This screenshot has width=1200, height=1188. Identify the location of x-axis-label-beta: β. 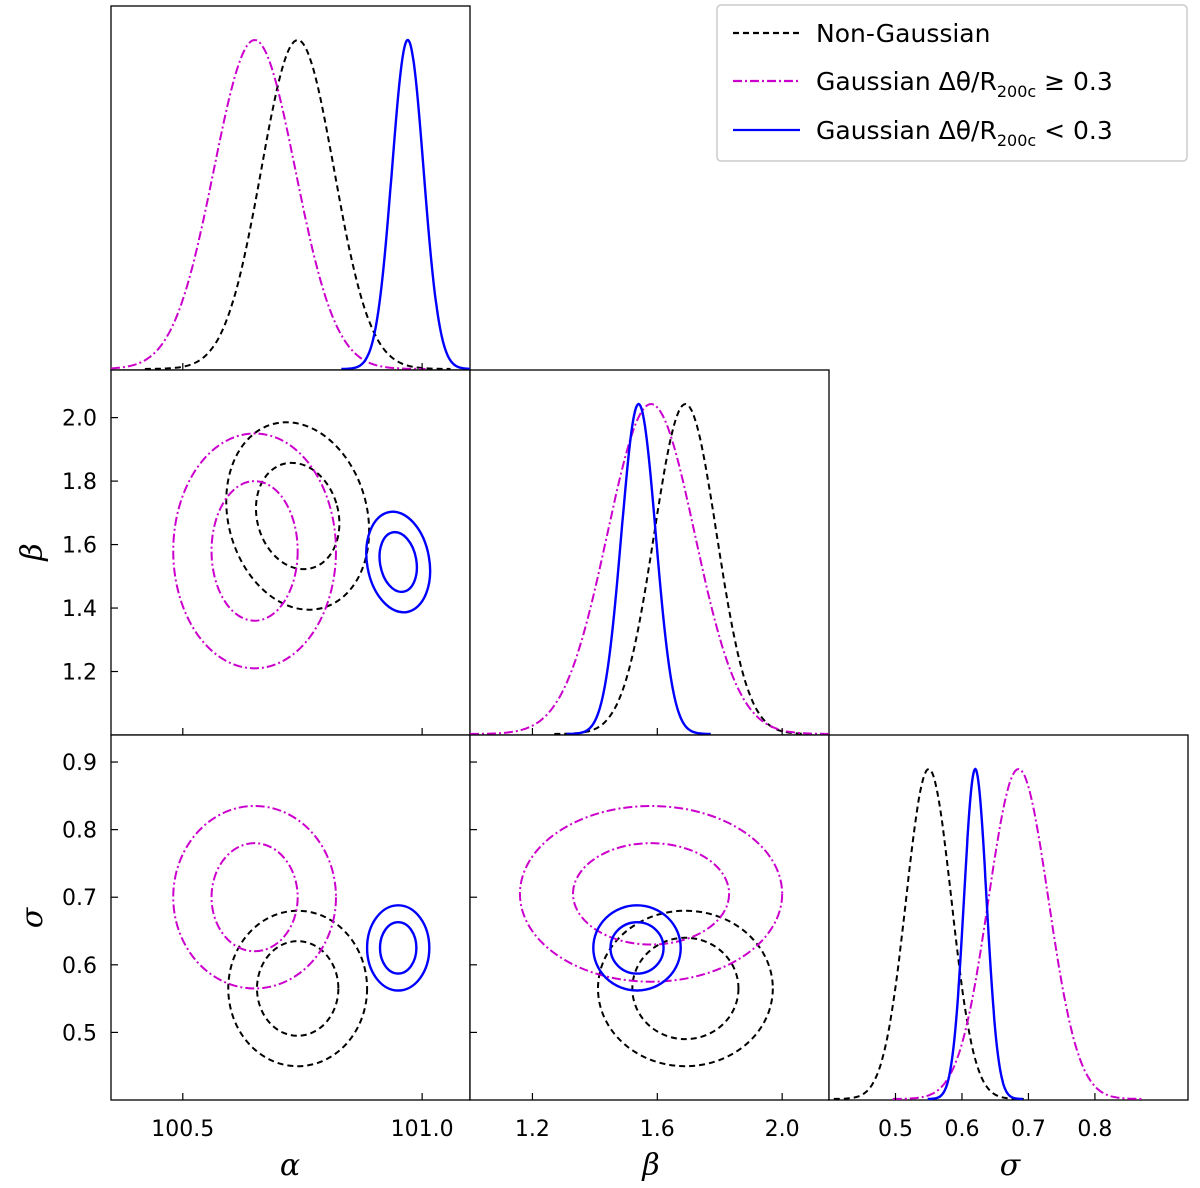
(650, 1165).